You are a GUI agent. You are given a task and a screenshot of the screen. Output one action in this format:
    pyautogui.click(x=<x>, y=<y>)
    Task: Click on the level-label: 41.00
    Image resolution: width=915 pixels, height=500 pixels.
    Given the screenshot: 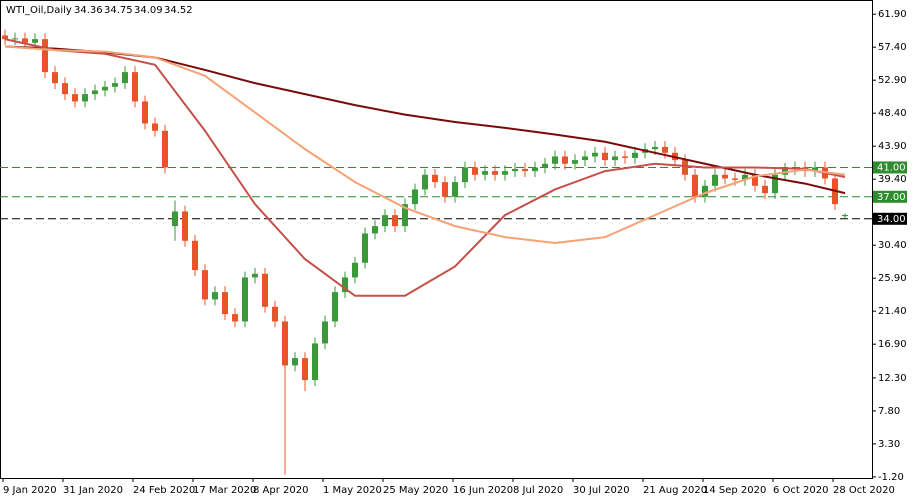 What is the action you would take?
    pyautogui.click(x=891, y=167)
    